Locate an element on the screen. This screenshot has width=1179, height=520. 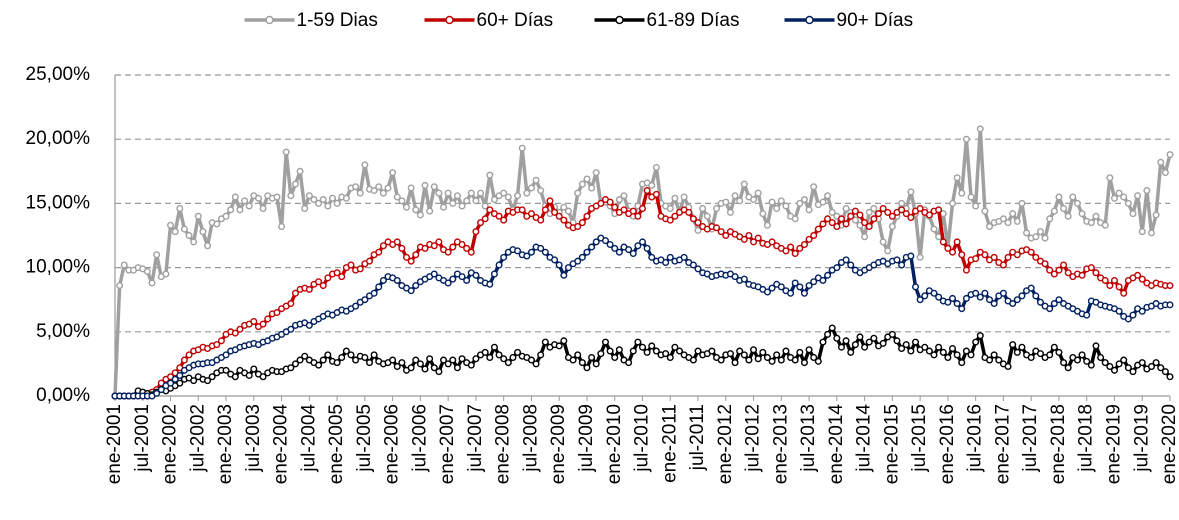
x-tick-label: ene-2012 is located at coordinates (725, 444).